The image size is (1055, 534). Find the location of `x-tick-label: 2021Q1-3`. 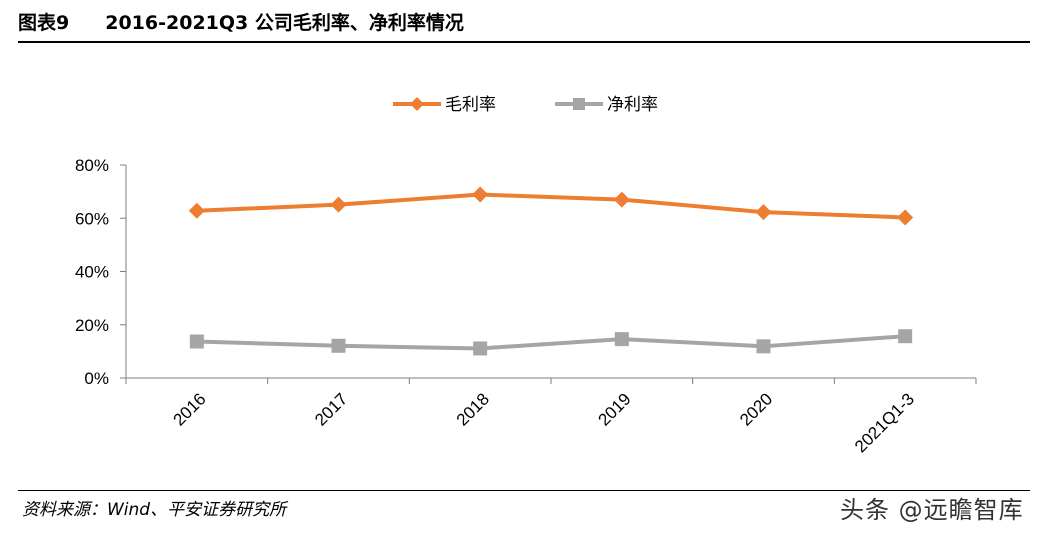

x-tick-label: 2021Q1-3 is located at coordinates (884, 422).